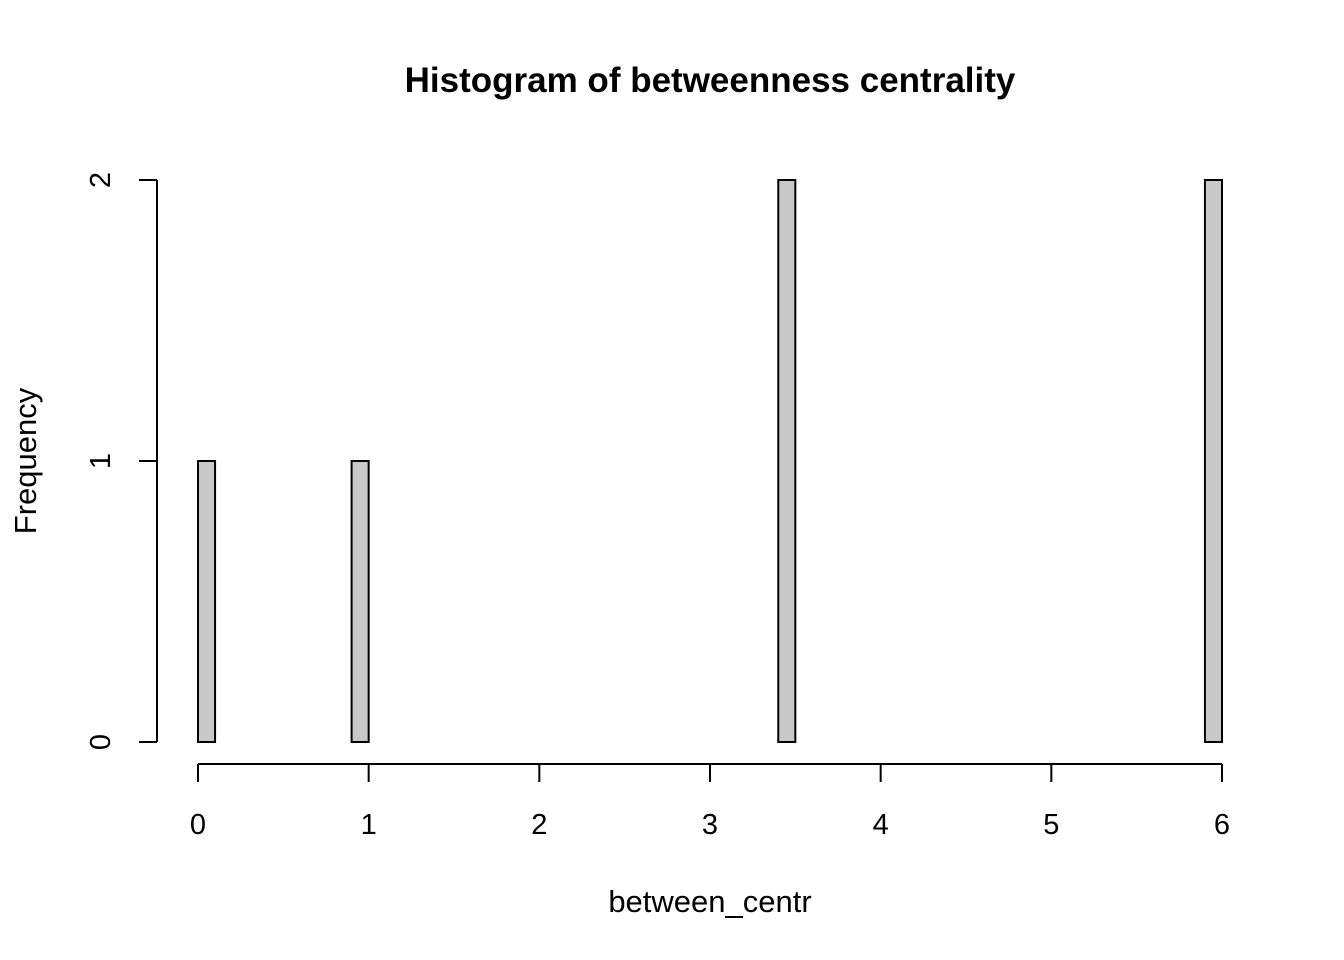 The width and height of the screenshot is (1344, 960). Describe the element at coordinates (121, 461) in the screenshot. I see `y-axis: 0 1 2` at that location.